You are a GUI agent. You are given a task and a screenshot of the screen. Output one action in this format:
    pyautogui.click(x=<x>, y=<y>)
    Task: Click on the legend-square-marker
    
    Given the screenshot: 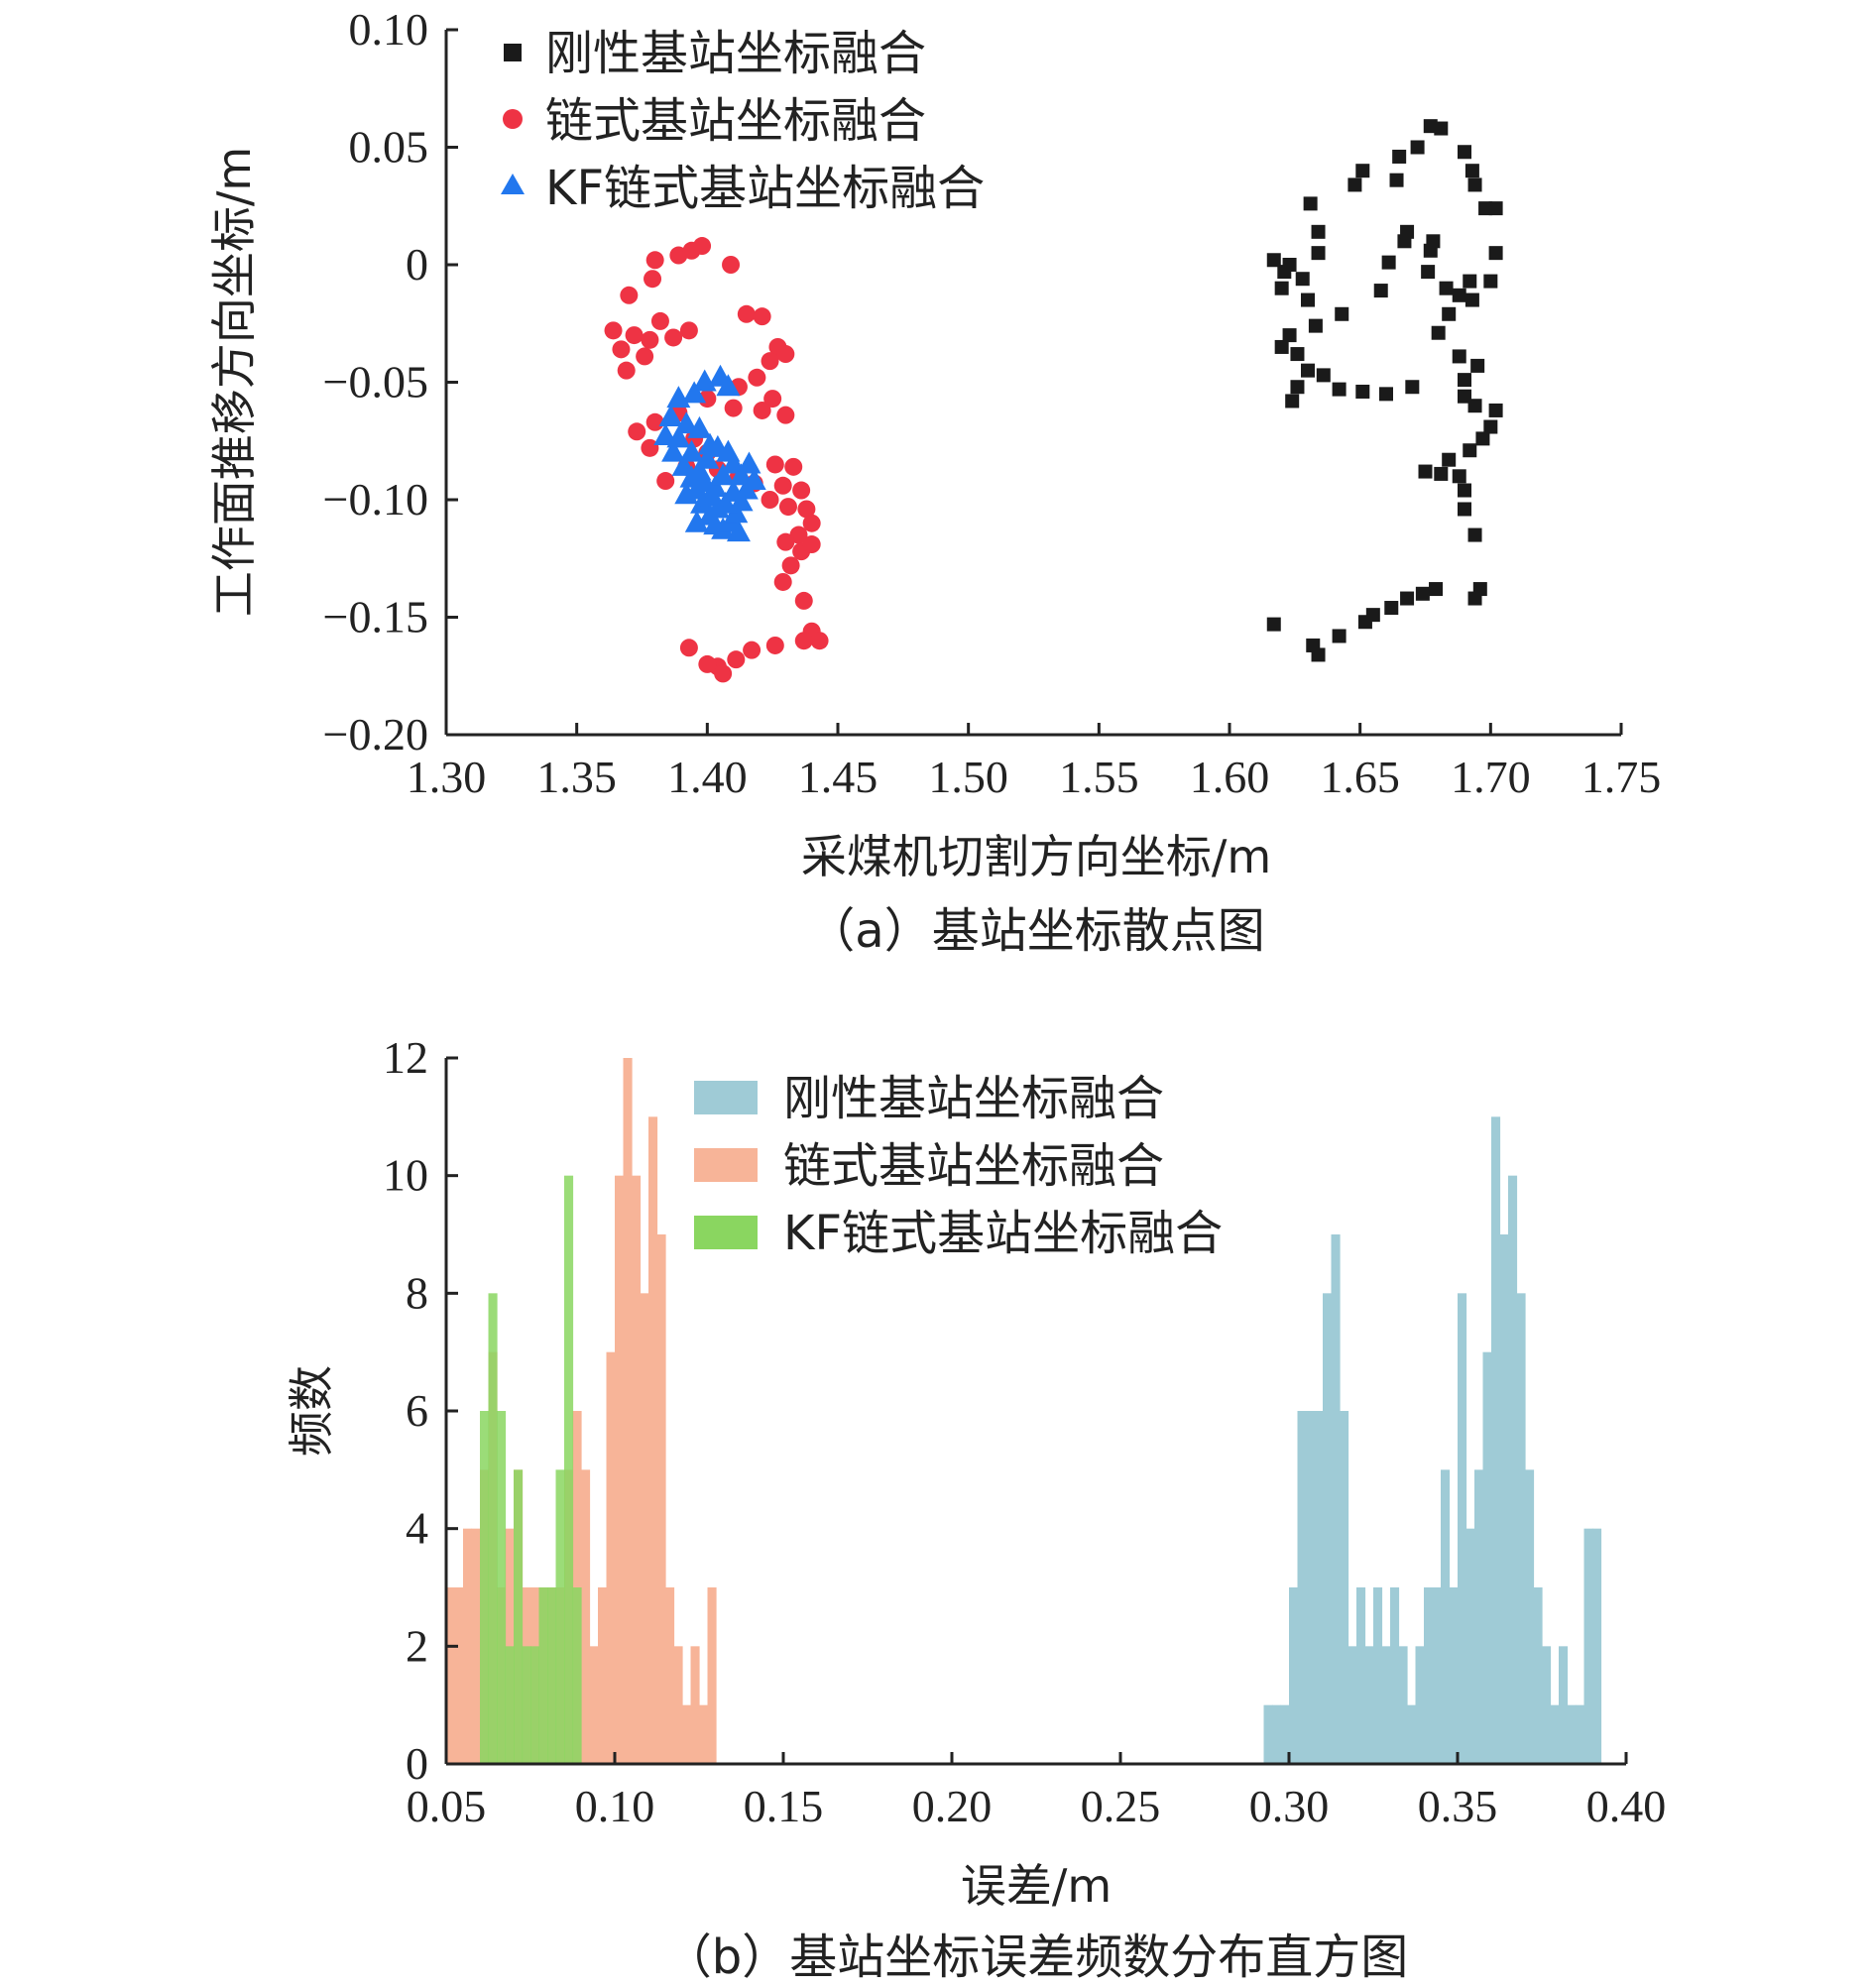 What is the action you would take?
    pyautogui.click(x=513, y=52)
    